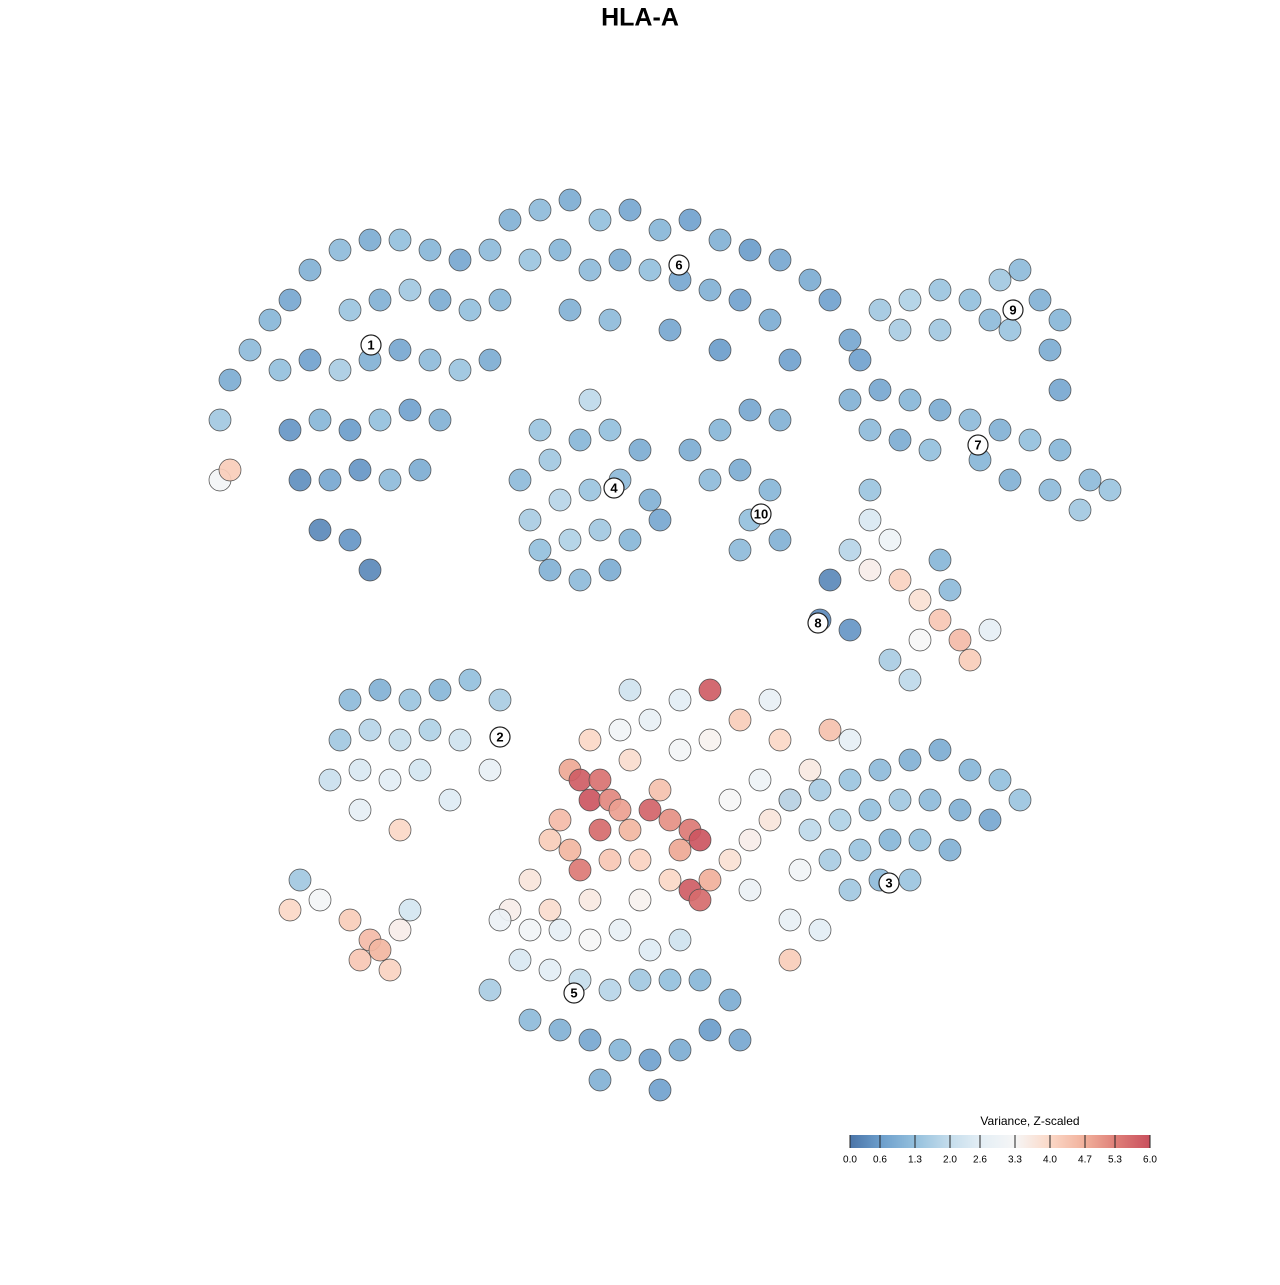 The image size is (1280, 1285). I want to click on colorbar-tick-label: 2.6, so click(980, 1160).